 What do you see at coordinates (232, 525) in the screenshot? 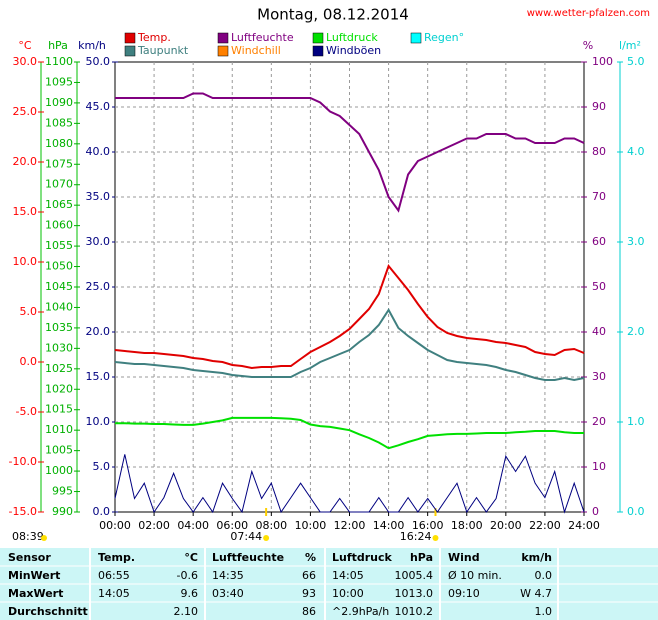
I see `x-tick-label: 06:00` at bounding box center [232, 525].